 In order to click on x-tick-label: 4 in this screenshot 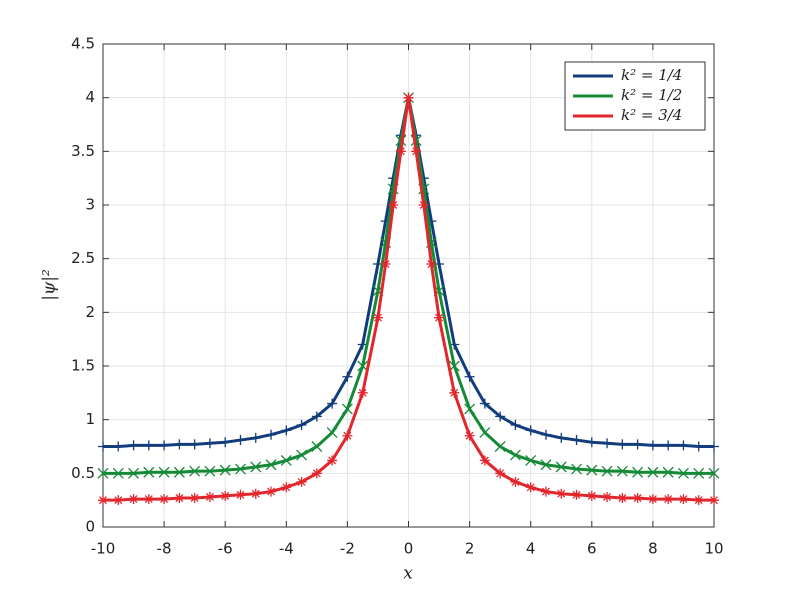, I will do `click(531, 549)`.